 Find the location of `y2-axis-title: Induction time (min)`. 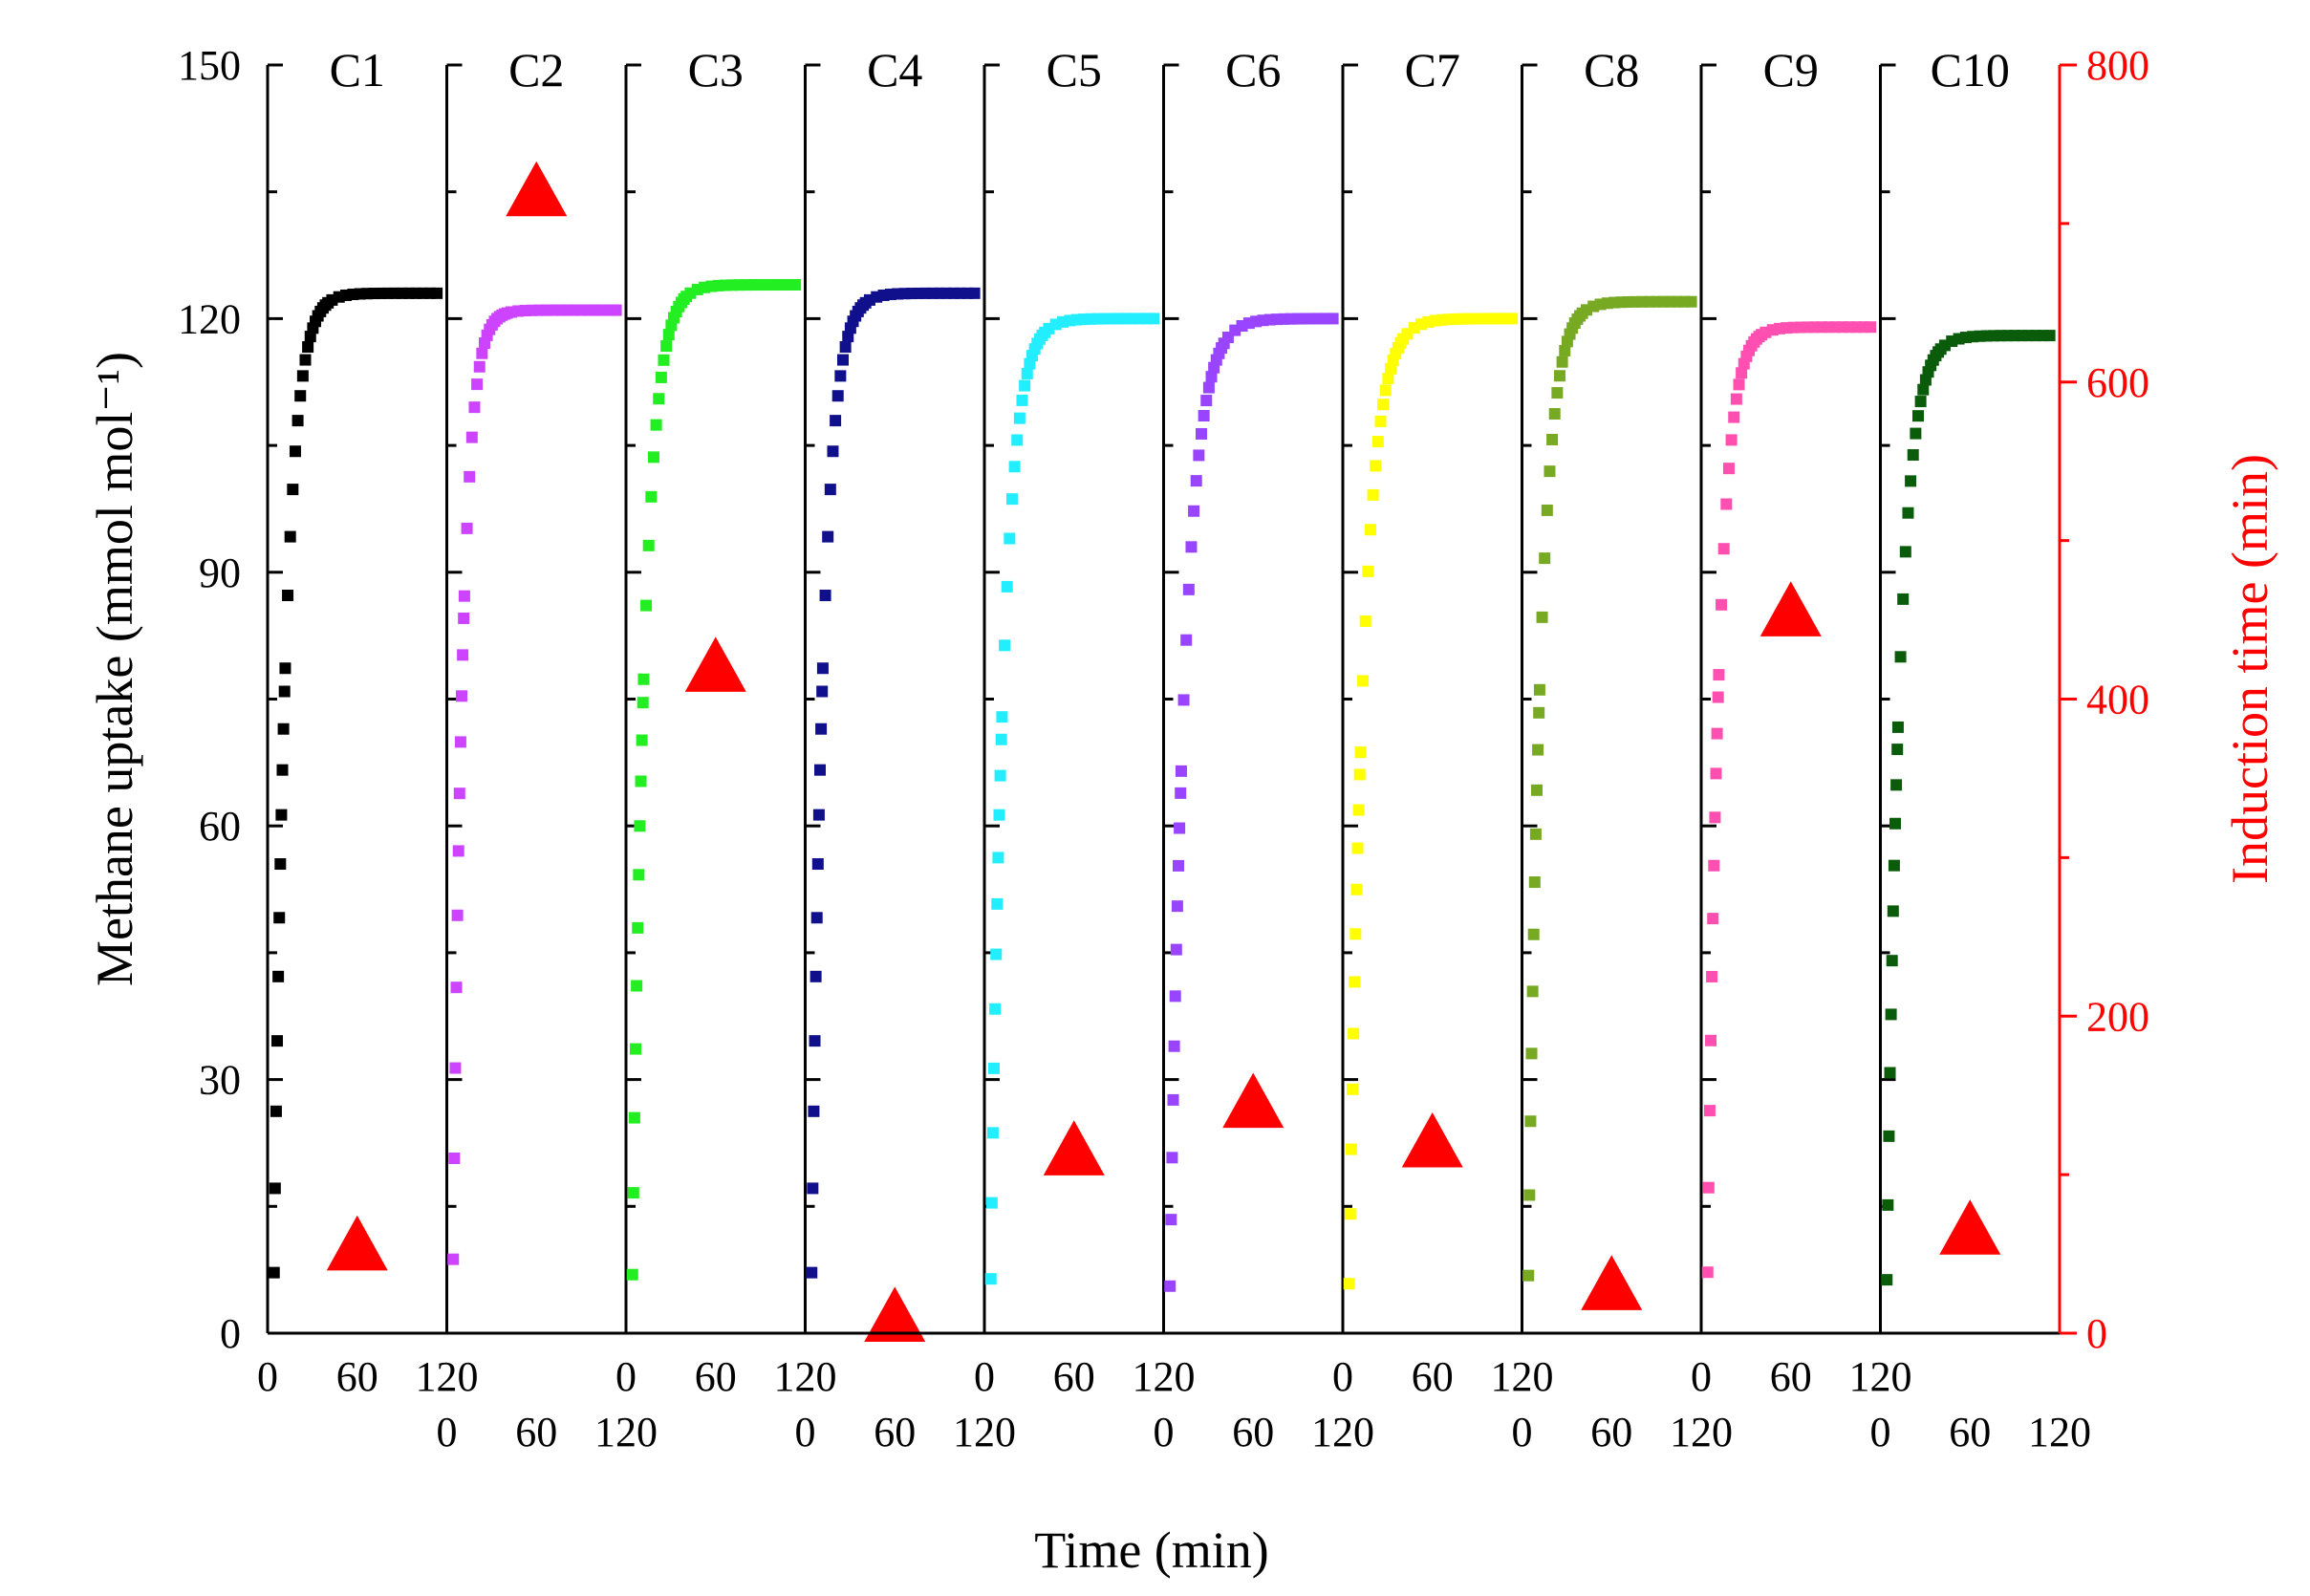

y2-axis-title: Induction time (min) is located at coordinates (2249, 669).